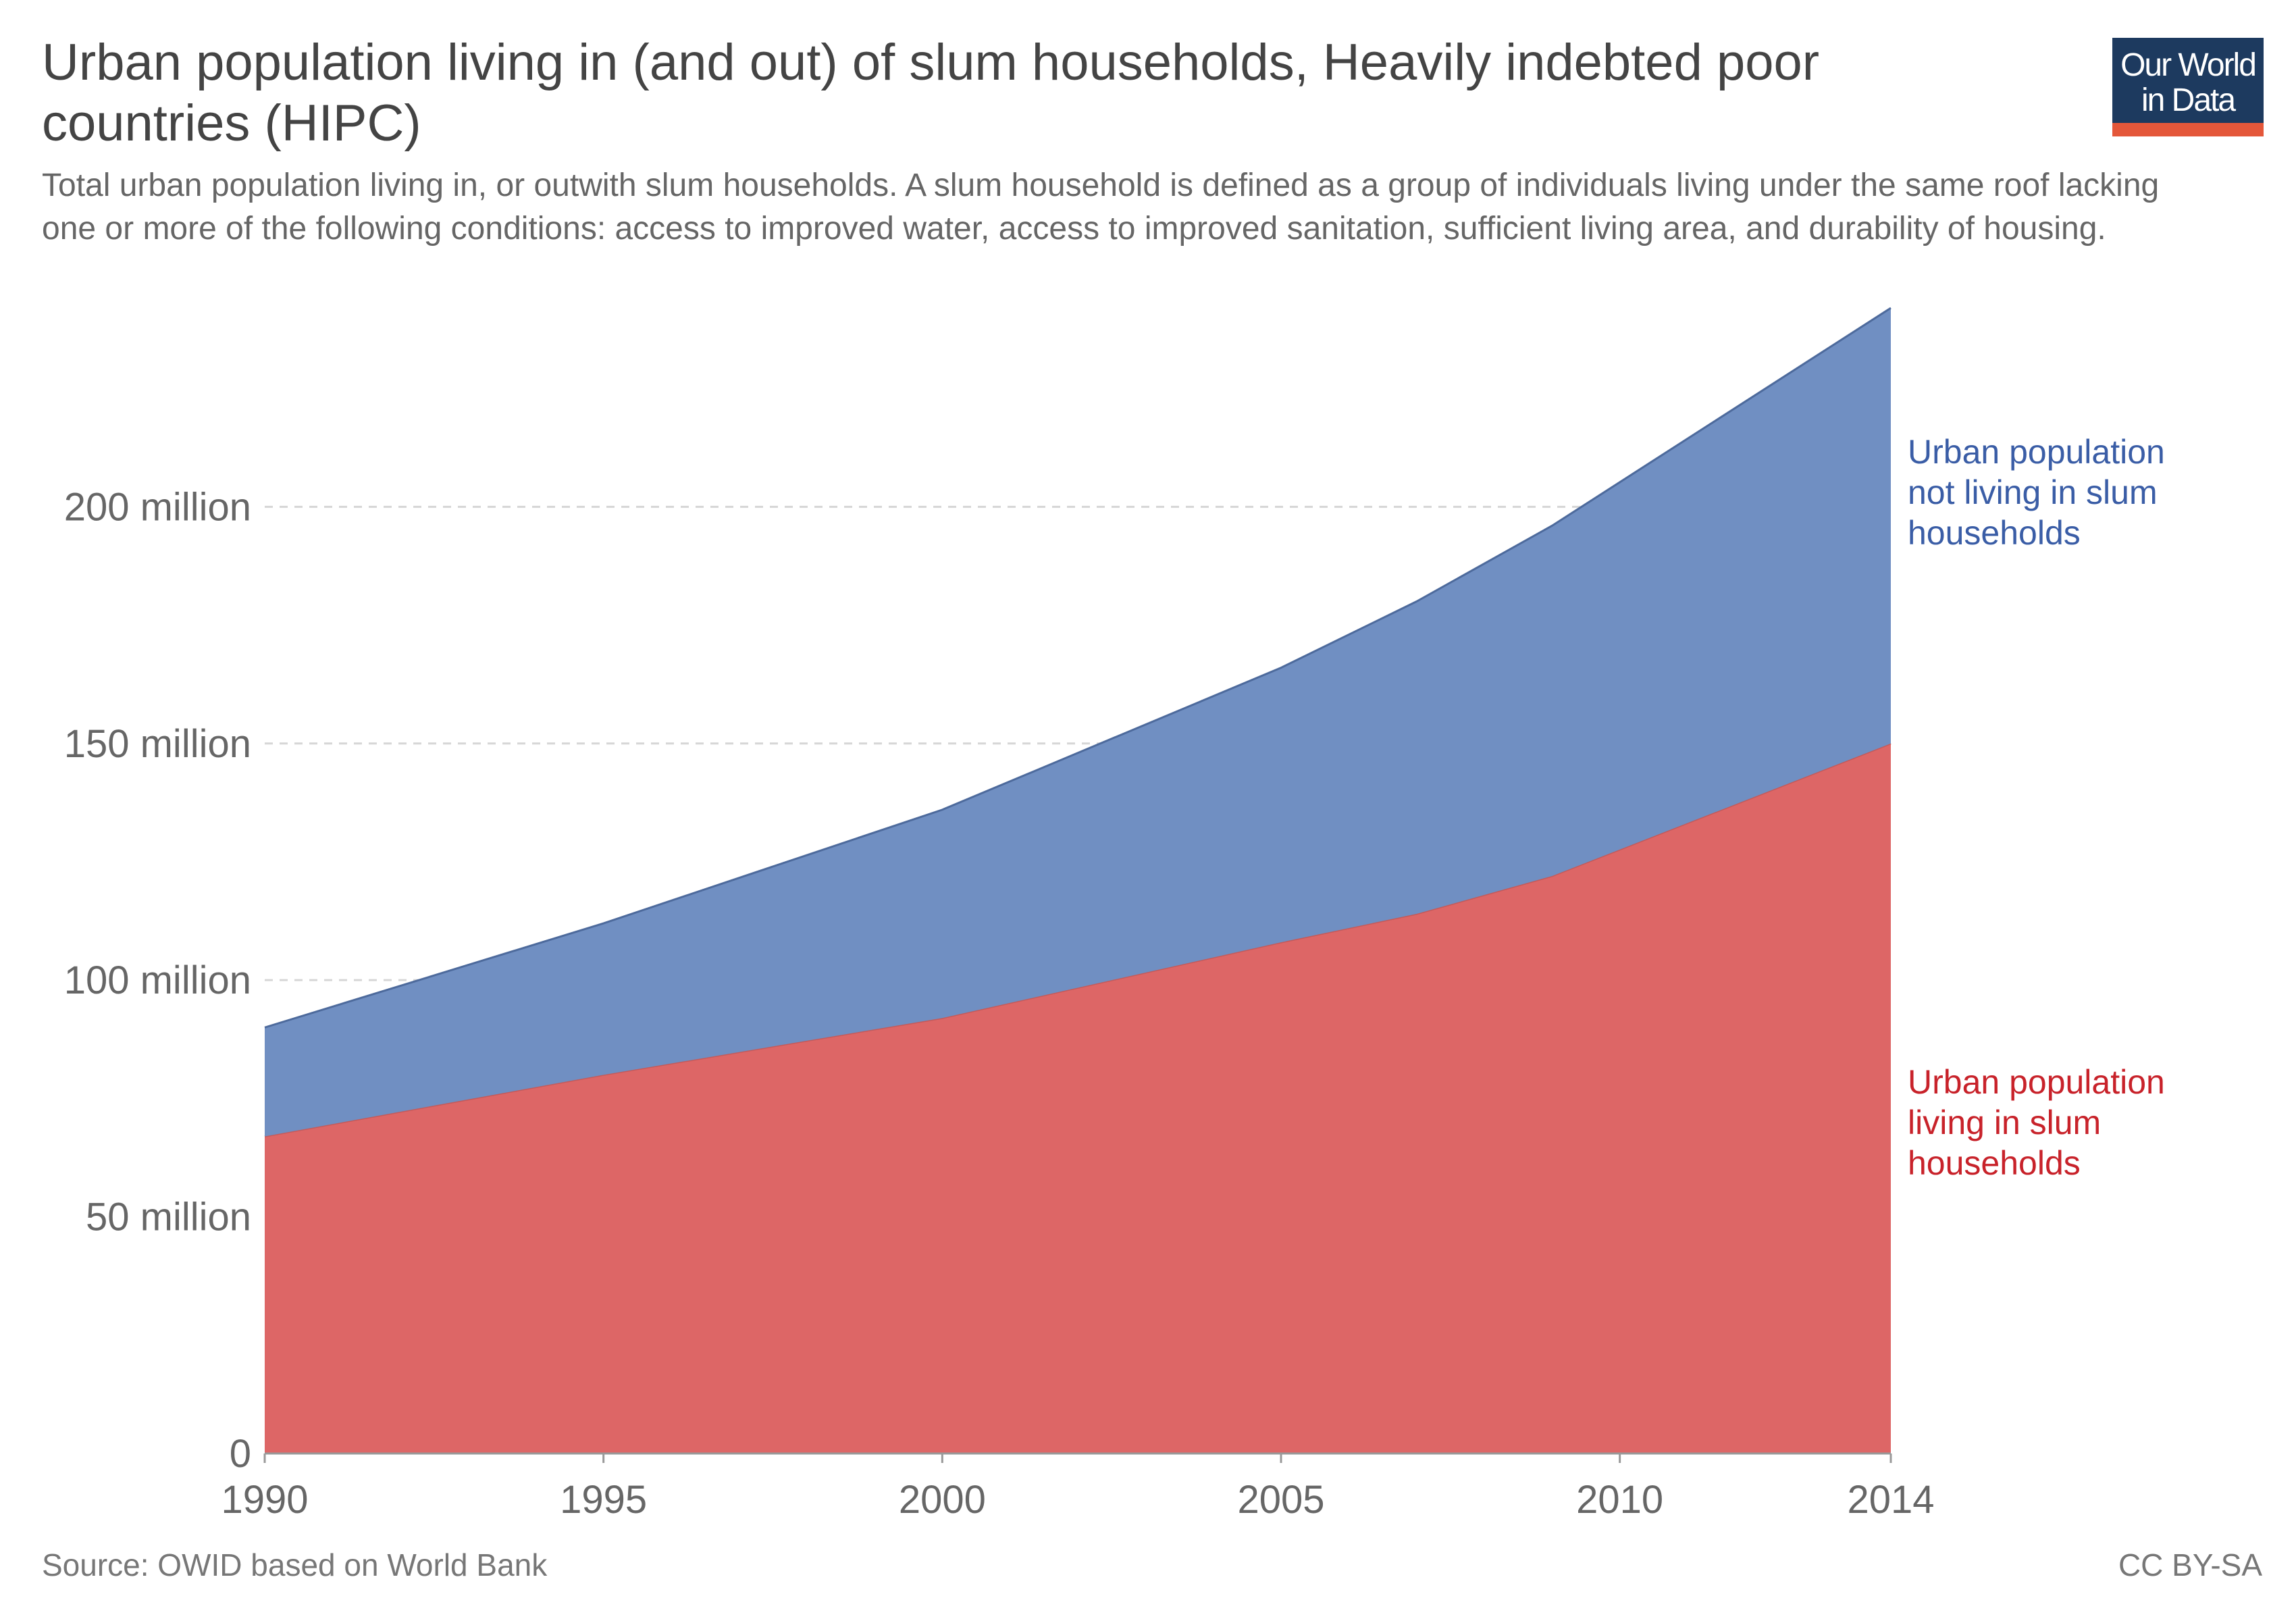  I want to click on owid-logo: Our World in Data, so click(2188, 87).